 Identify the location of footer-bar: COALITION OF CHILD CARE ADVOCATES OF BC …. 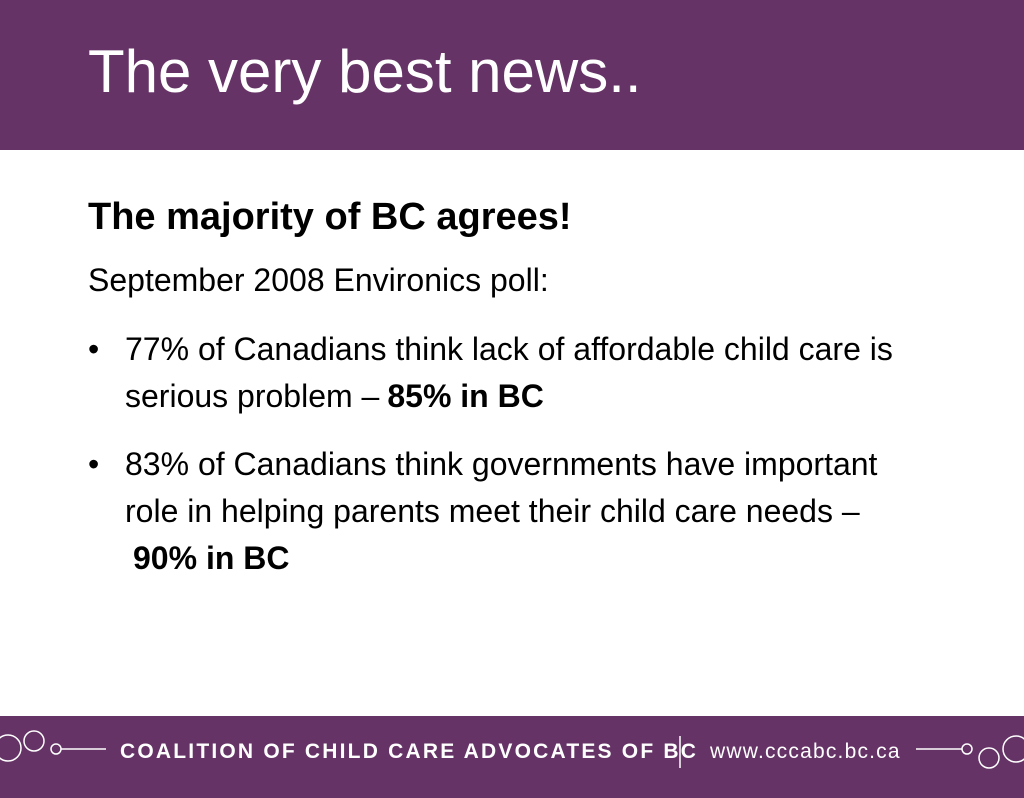
(512, 757).